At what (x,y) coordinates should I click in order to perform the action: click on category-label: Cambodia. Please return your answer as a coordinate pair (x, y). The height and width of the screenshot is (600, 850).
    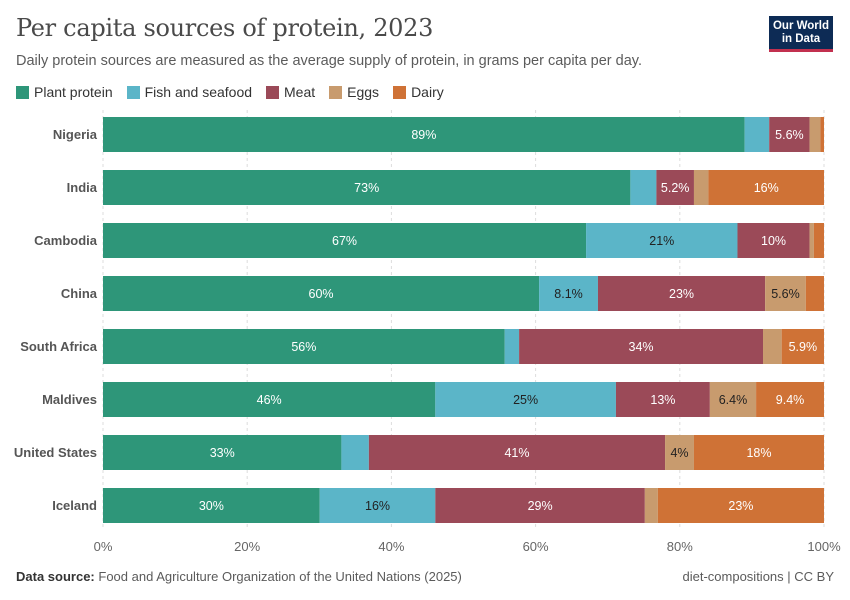
    Looking at the image, I should click on (66, 240).